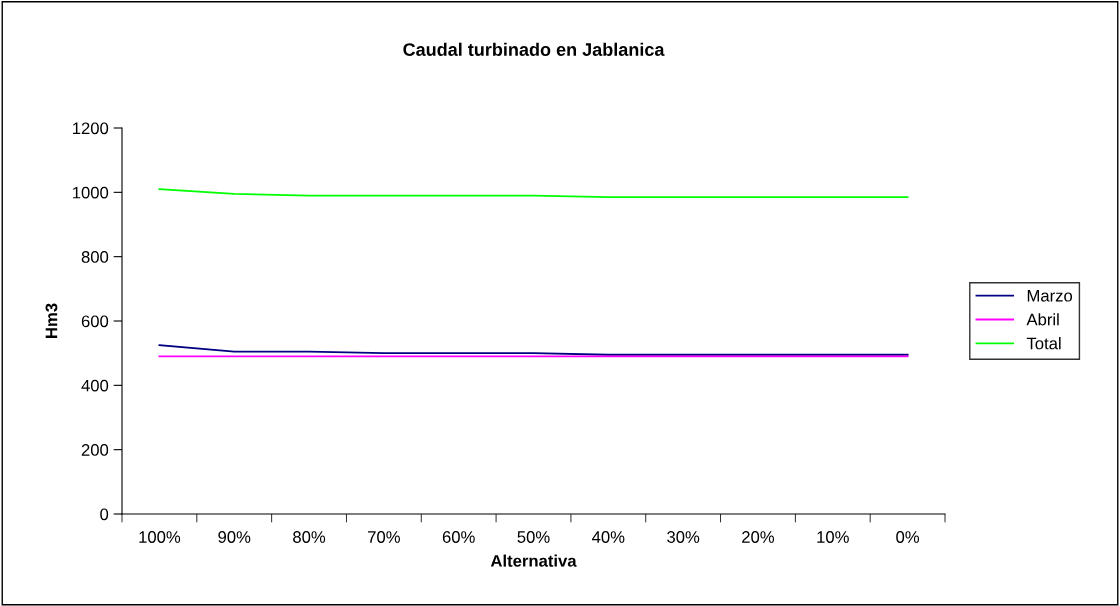 Image resolution: width=1120 pixels, height=606 pixels. What do you see at coordinates (908, 537) in the screenshot?
I see `x-tick-label: 0%` at bounding box center [908, 537].